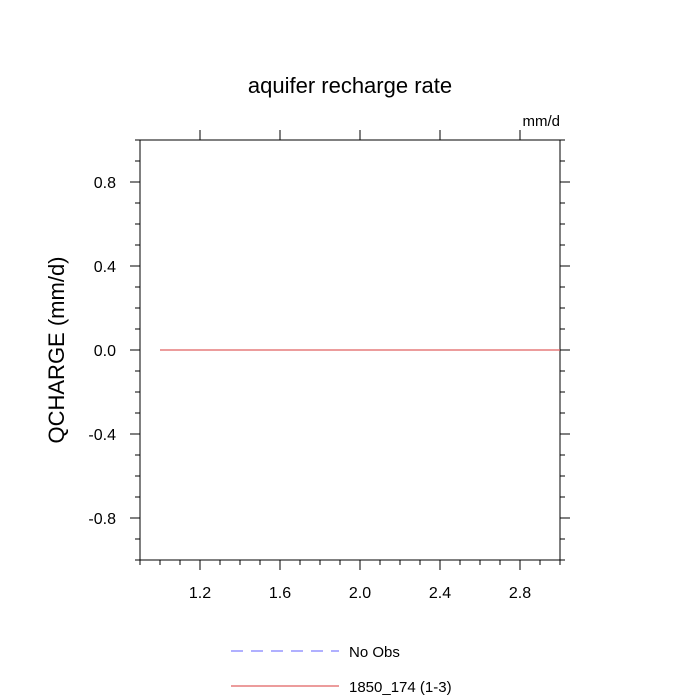 This screenshot has width=700, height=700. What do you see at coordinates (400, 687) in the screenshot?
I see `legend-label: 1850_174 (1-3)` at bounding box center [400, 687].